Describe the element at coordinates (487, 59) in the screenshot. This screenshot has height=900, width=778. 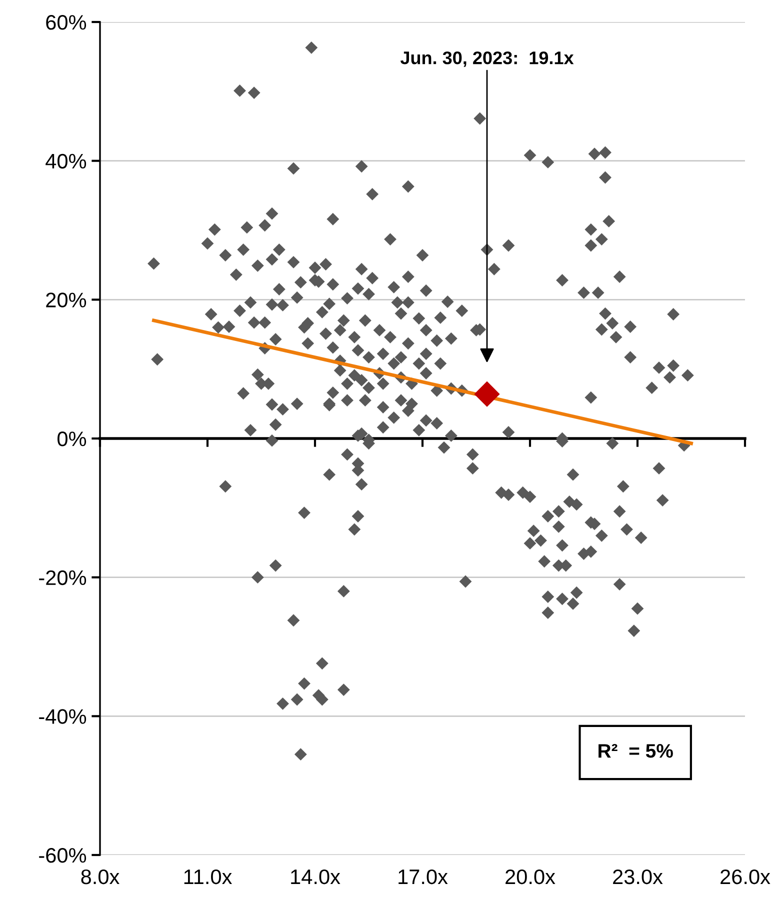
I see `annotation: Jun. 30, 2023: 19.1x` at that location.